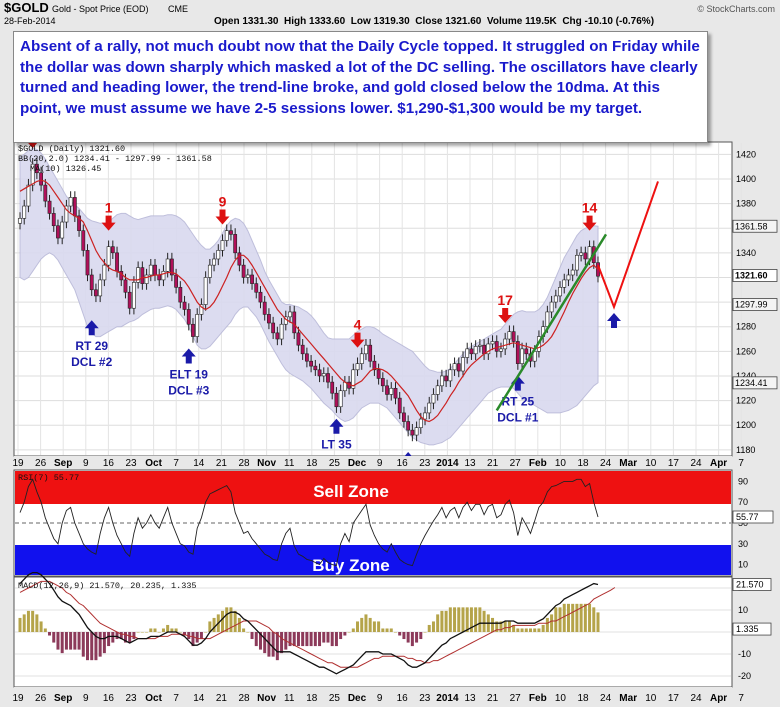 This screenshot has width=780, height=707. Describe the element at coordinates (606, 698) in the screenshot. I see `x-tick-bottom: 24` at that location.